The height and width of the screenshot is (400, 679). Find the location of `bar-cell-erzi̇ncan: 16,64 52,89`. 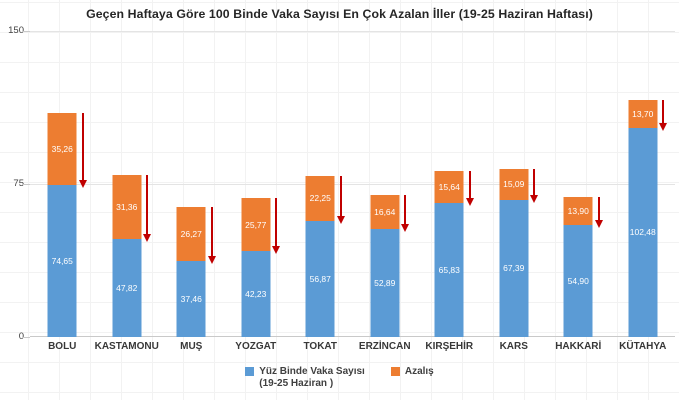

bar-cell-erzi̇ncan: 16,64 52,89 is located at coordinates (385, 184).